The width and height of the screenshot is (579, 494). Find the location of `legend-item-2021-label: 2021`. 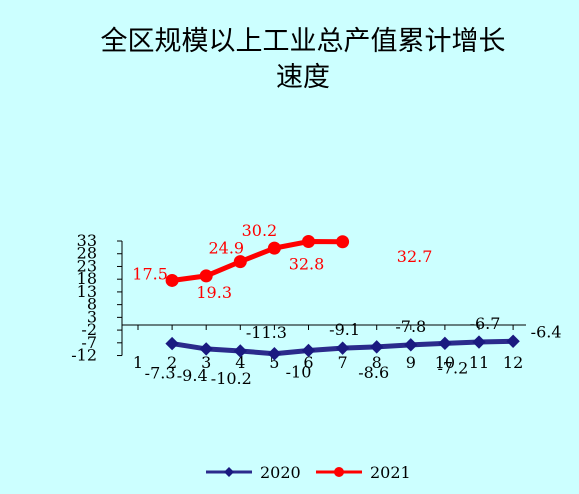

legend-item-2021-label: 2021 is located at coordinates (390, 472).